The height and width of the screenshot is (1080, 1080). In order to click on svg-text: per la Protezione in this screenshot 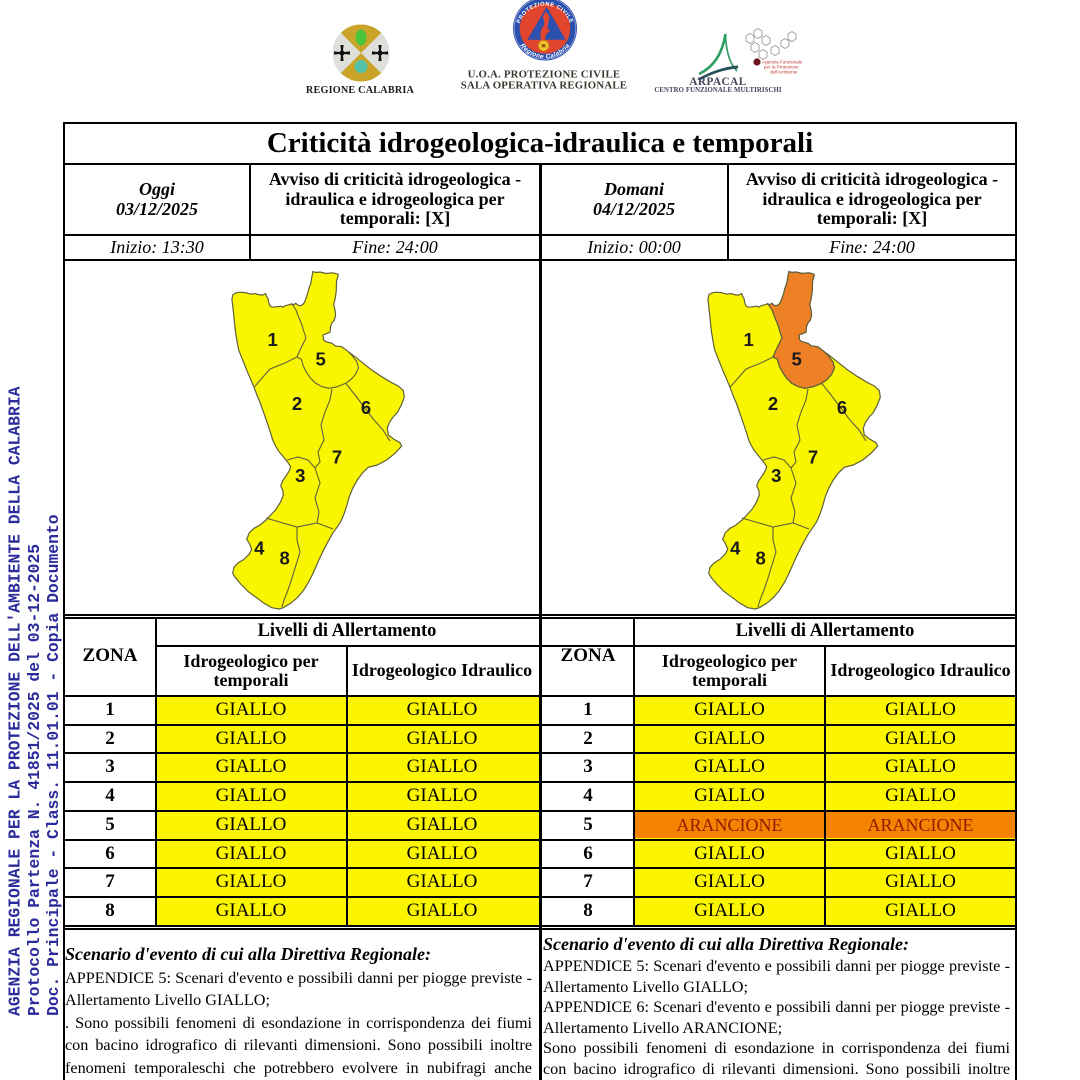, I will do `click(781, 67)`.